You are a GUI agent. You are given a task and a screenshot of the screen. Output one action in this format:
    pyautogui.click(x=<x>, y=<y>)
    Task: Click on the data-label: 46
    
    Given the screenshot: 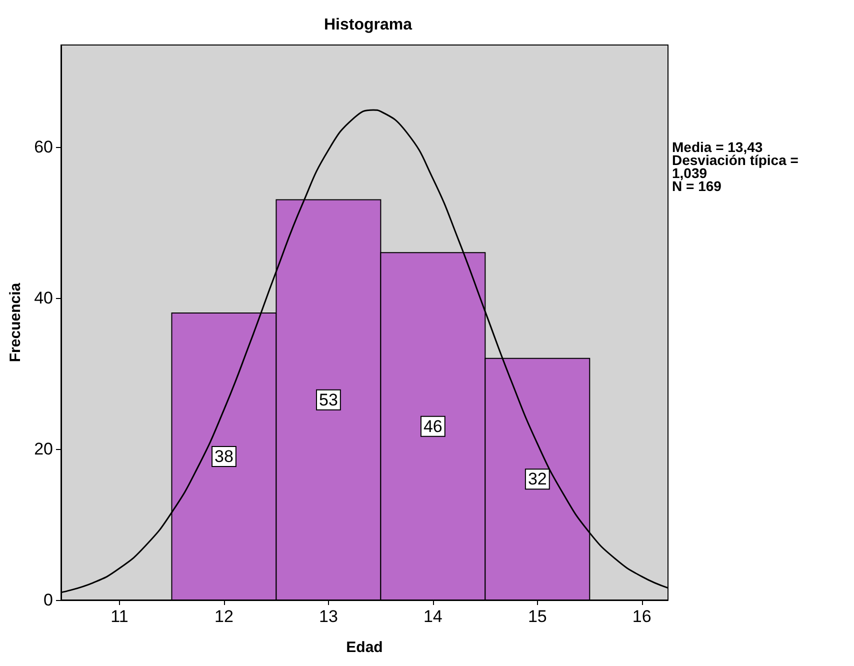 What is the action you would take?
    pyautogui.click(x=432, y=426)
    